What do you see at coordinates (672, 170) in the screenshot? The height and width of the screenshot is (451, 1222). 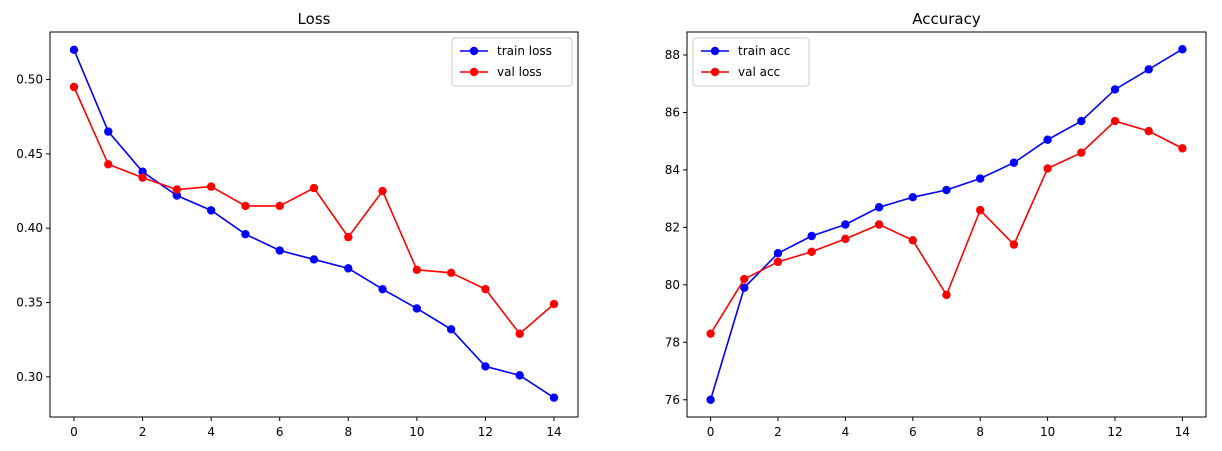 I see `y-tick-label: 84` at bounding box center [672, 170].